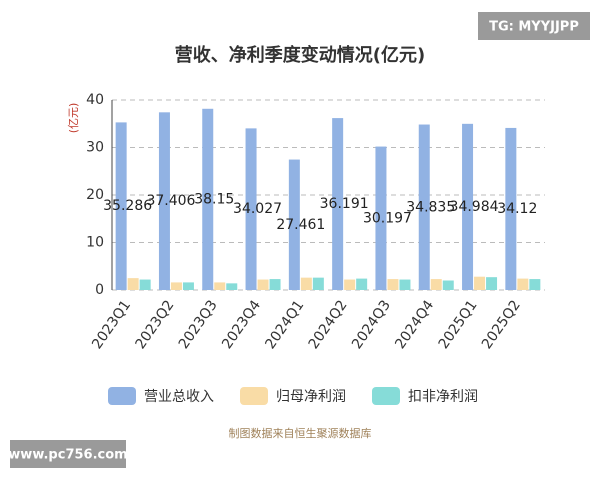 The width and height of the screenshot is (600, 484). Describe the element at coordinates (300, 225) in the screenshot. I see `data-label: 27.461` at that location.